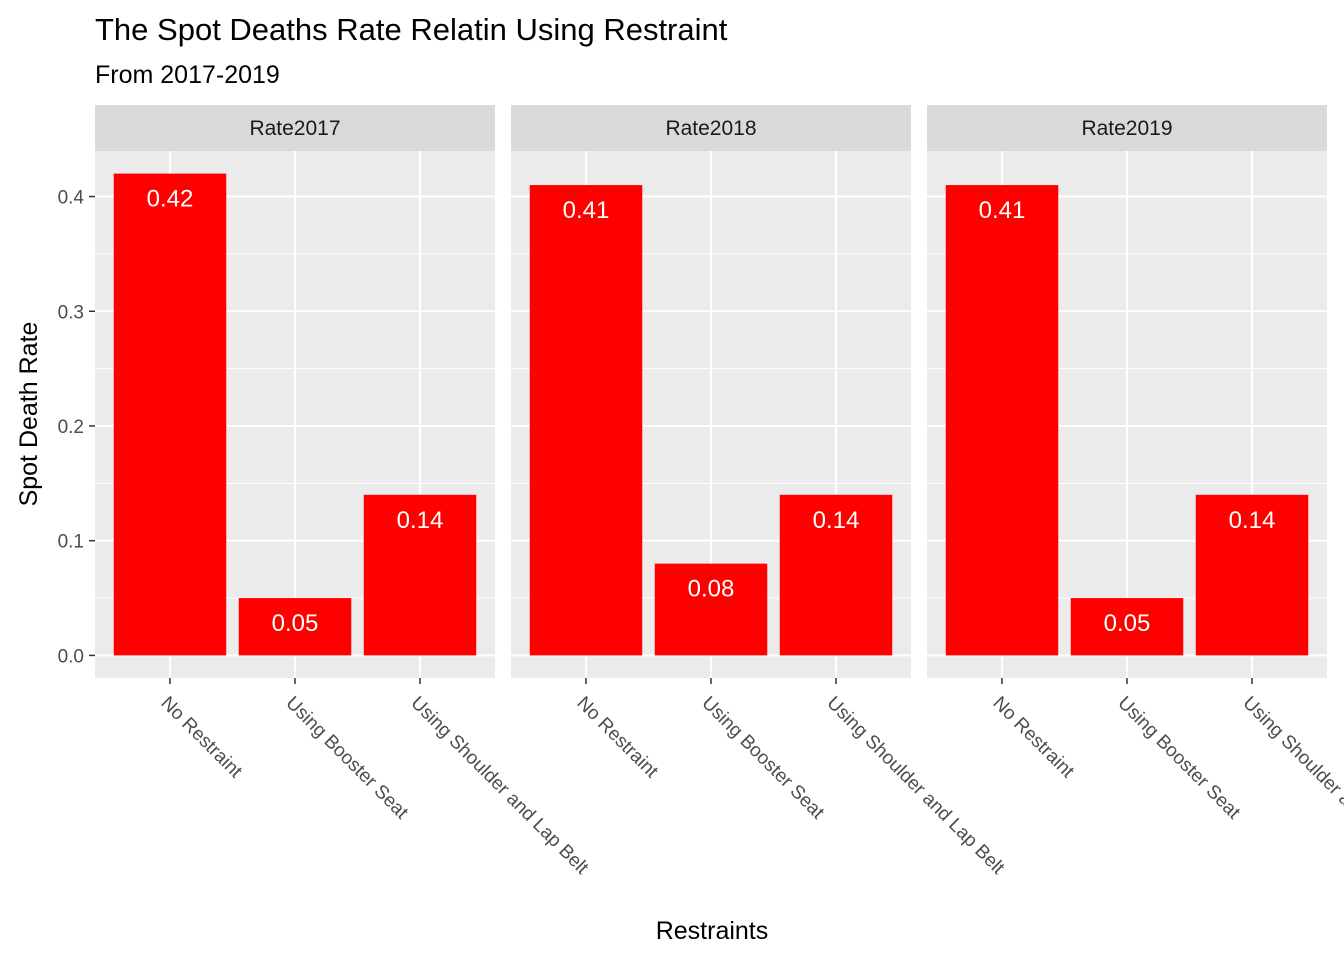 The height and width of the screenshot is (960, 1344). I want to click on bar-value-label: 0.08, so click(711, 589).